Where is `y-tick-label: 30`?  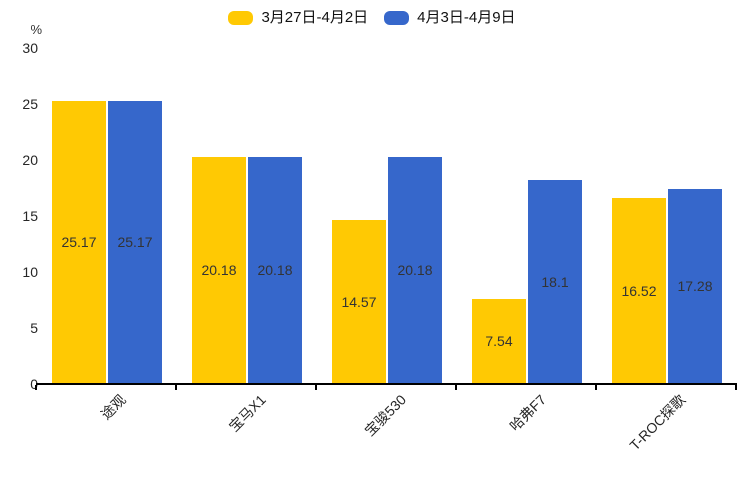
y-tick-label: 30 is located at coordinates (30, 48).